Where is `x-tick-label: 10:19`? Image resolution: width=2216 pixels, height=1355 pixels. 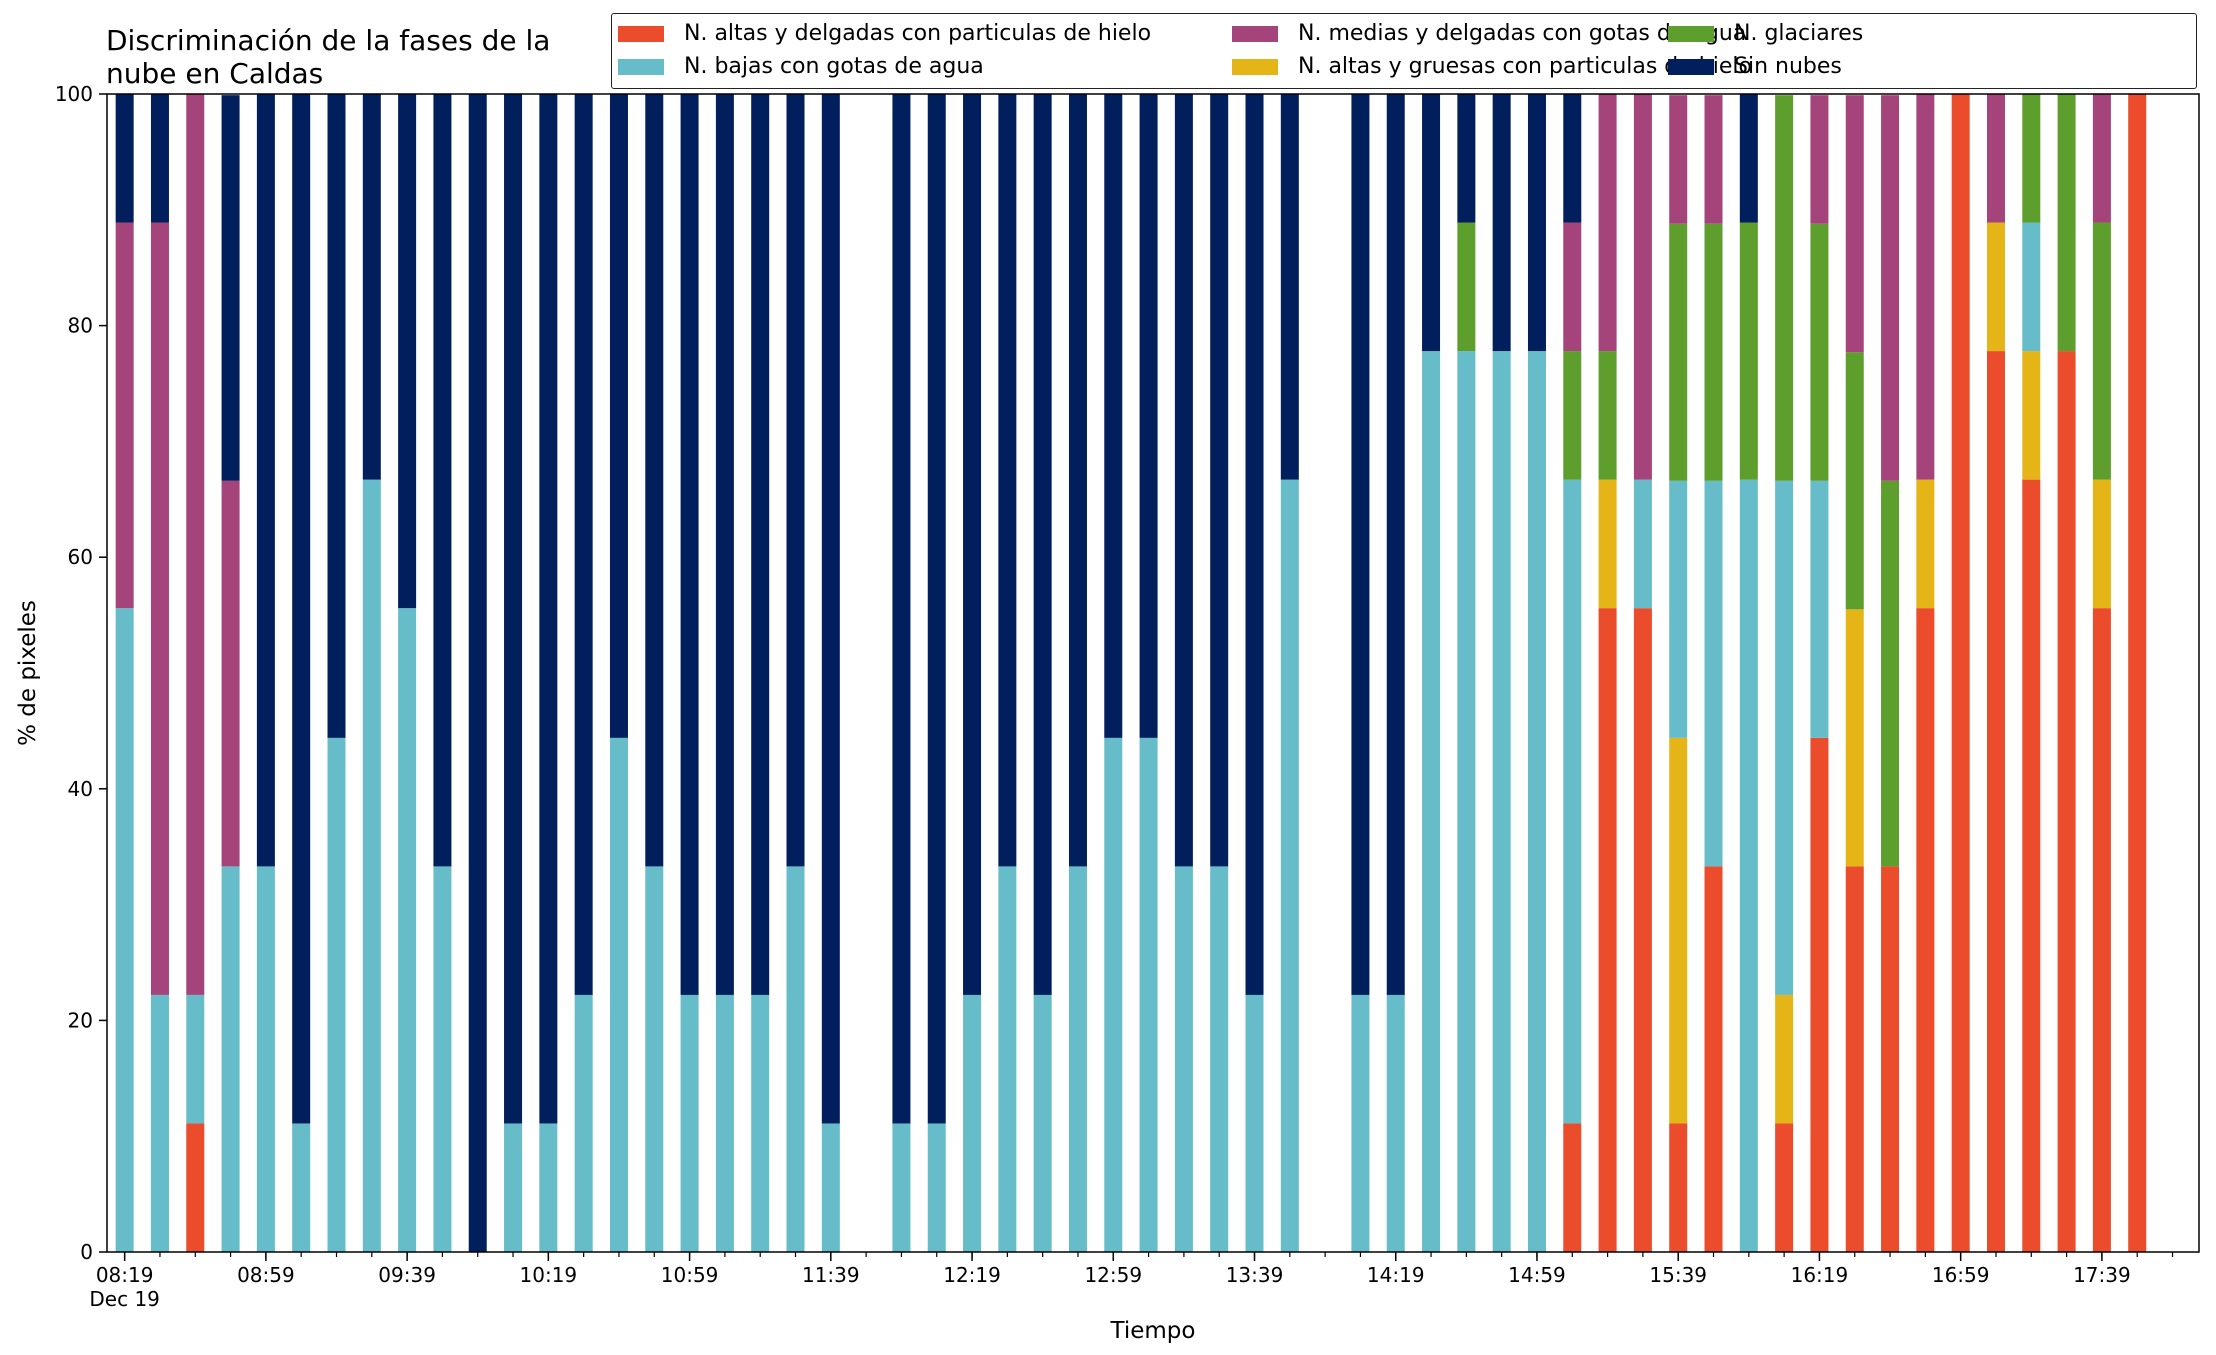
x-tick-label: 10:19 is located at coordinates (549, 1275).